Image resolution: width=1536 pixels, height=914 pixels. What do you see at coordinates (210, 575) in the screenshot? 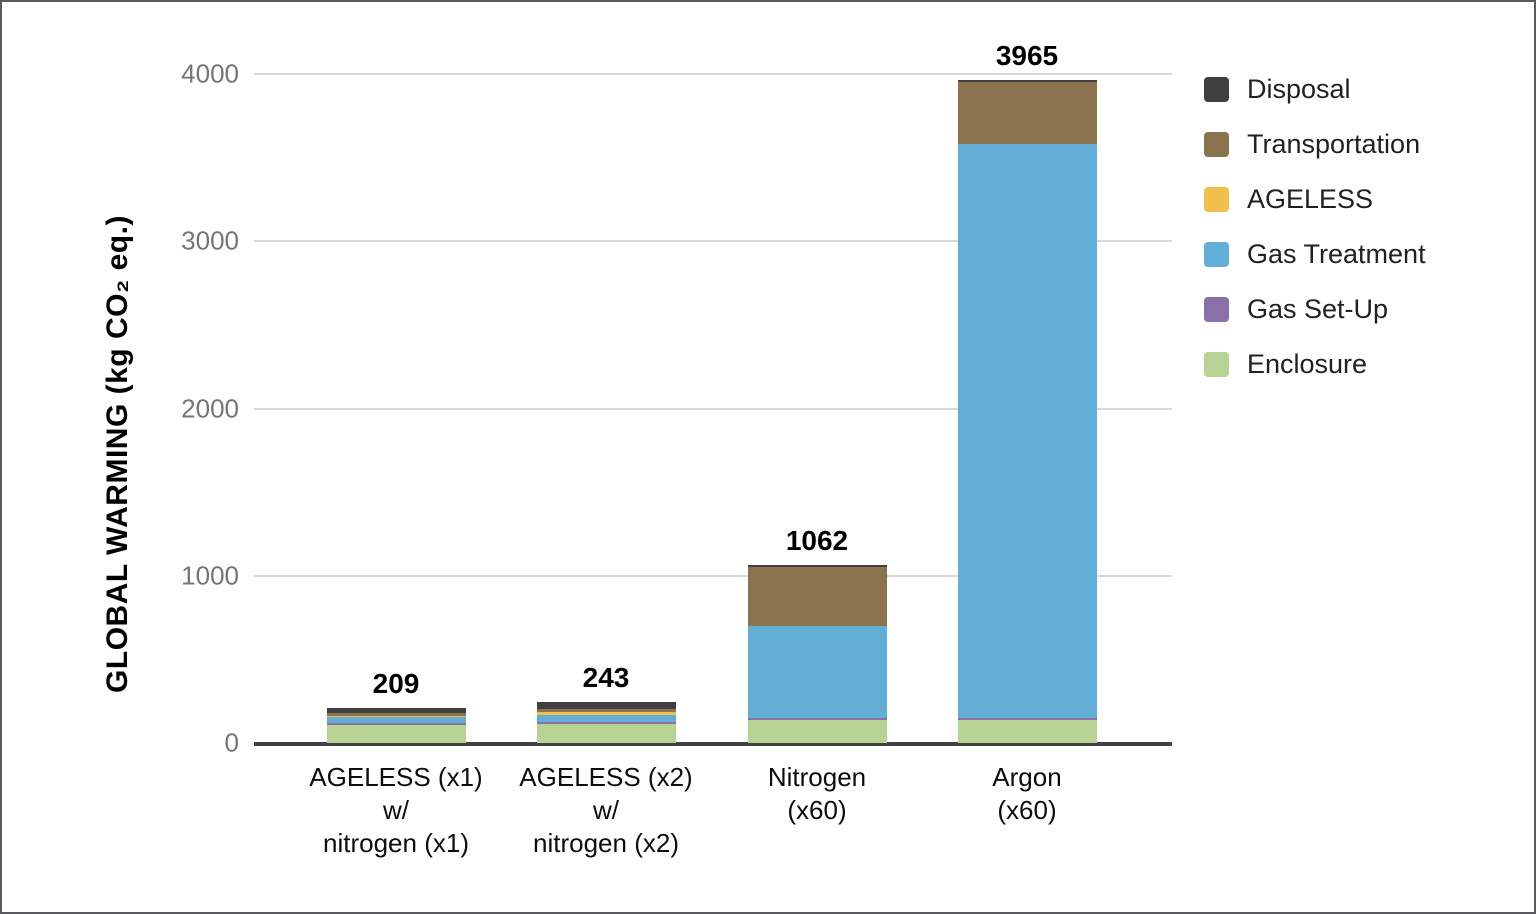
I see `y-tick-label: 1000` at bounding box center [210, 575].